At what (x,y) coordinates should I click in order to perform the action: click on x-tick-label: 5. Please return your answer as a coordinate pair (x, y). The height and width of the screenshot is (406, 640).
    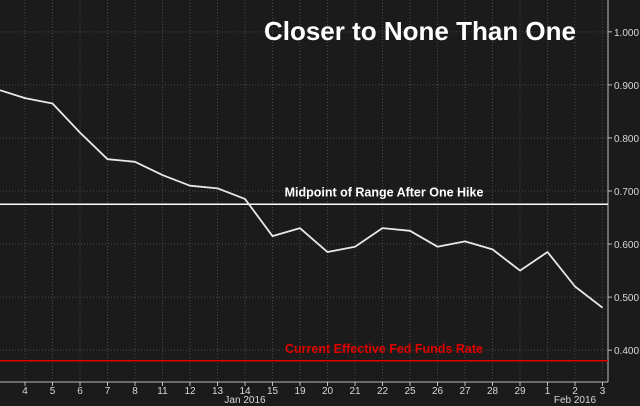
    Looking at the image, I should click on (53, 391).